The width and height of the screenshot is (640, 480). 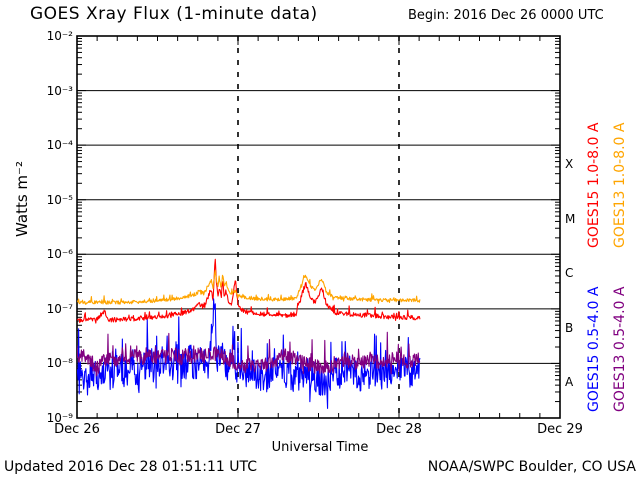 What do you see at coordinates (531, 467) in the screenshot?
I see `credit-label: NOAA/SWPC Boulder, CO USA` at bounding box center [531, 467].